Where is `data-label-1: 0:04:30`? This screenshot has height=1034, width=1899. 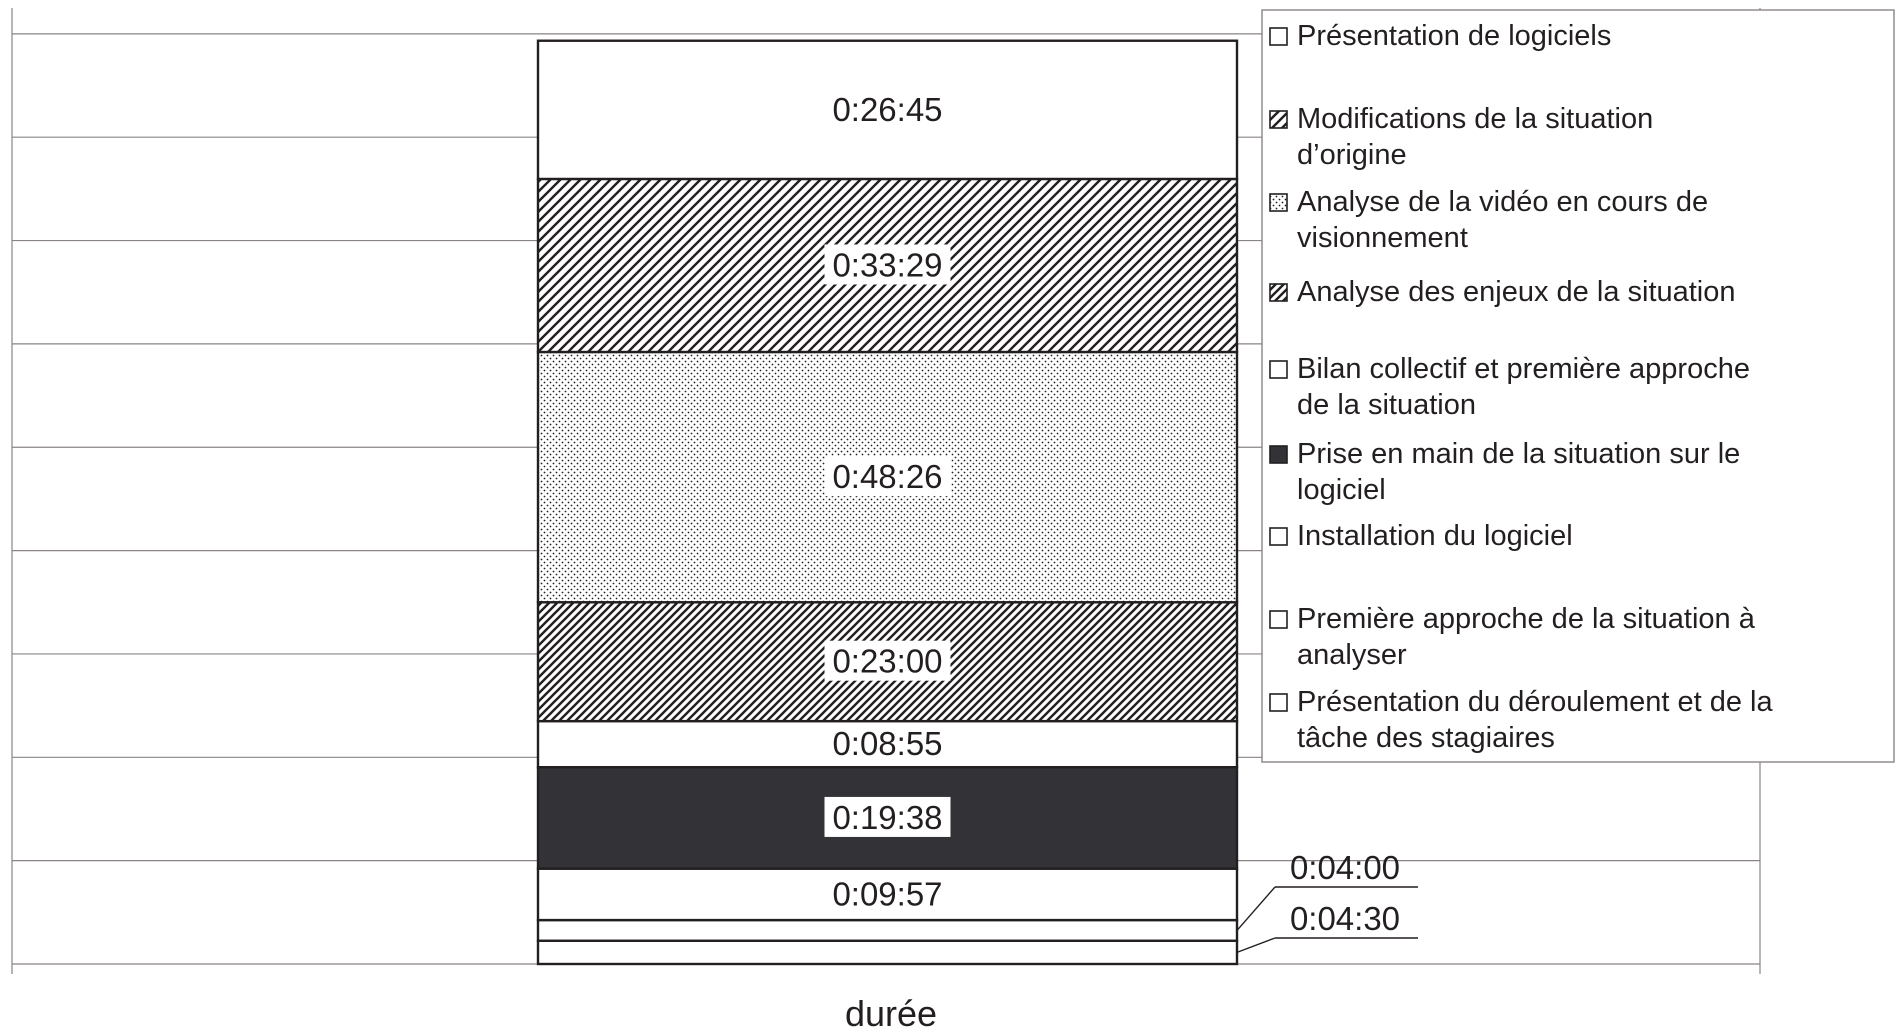
data-label-1: 0:04:30 is located at coordinates (1345, 918).